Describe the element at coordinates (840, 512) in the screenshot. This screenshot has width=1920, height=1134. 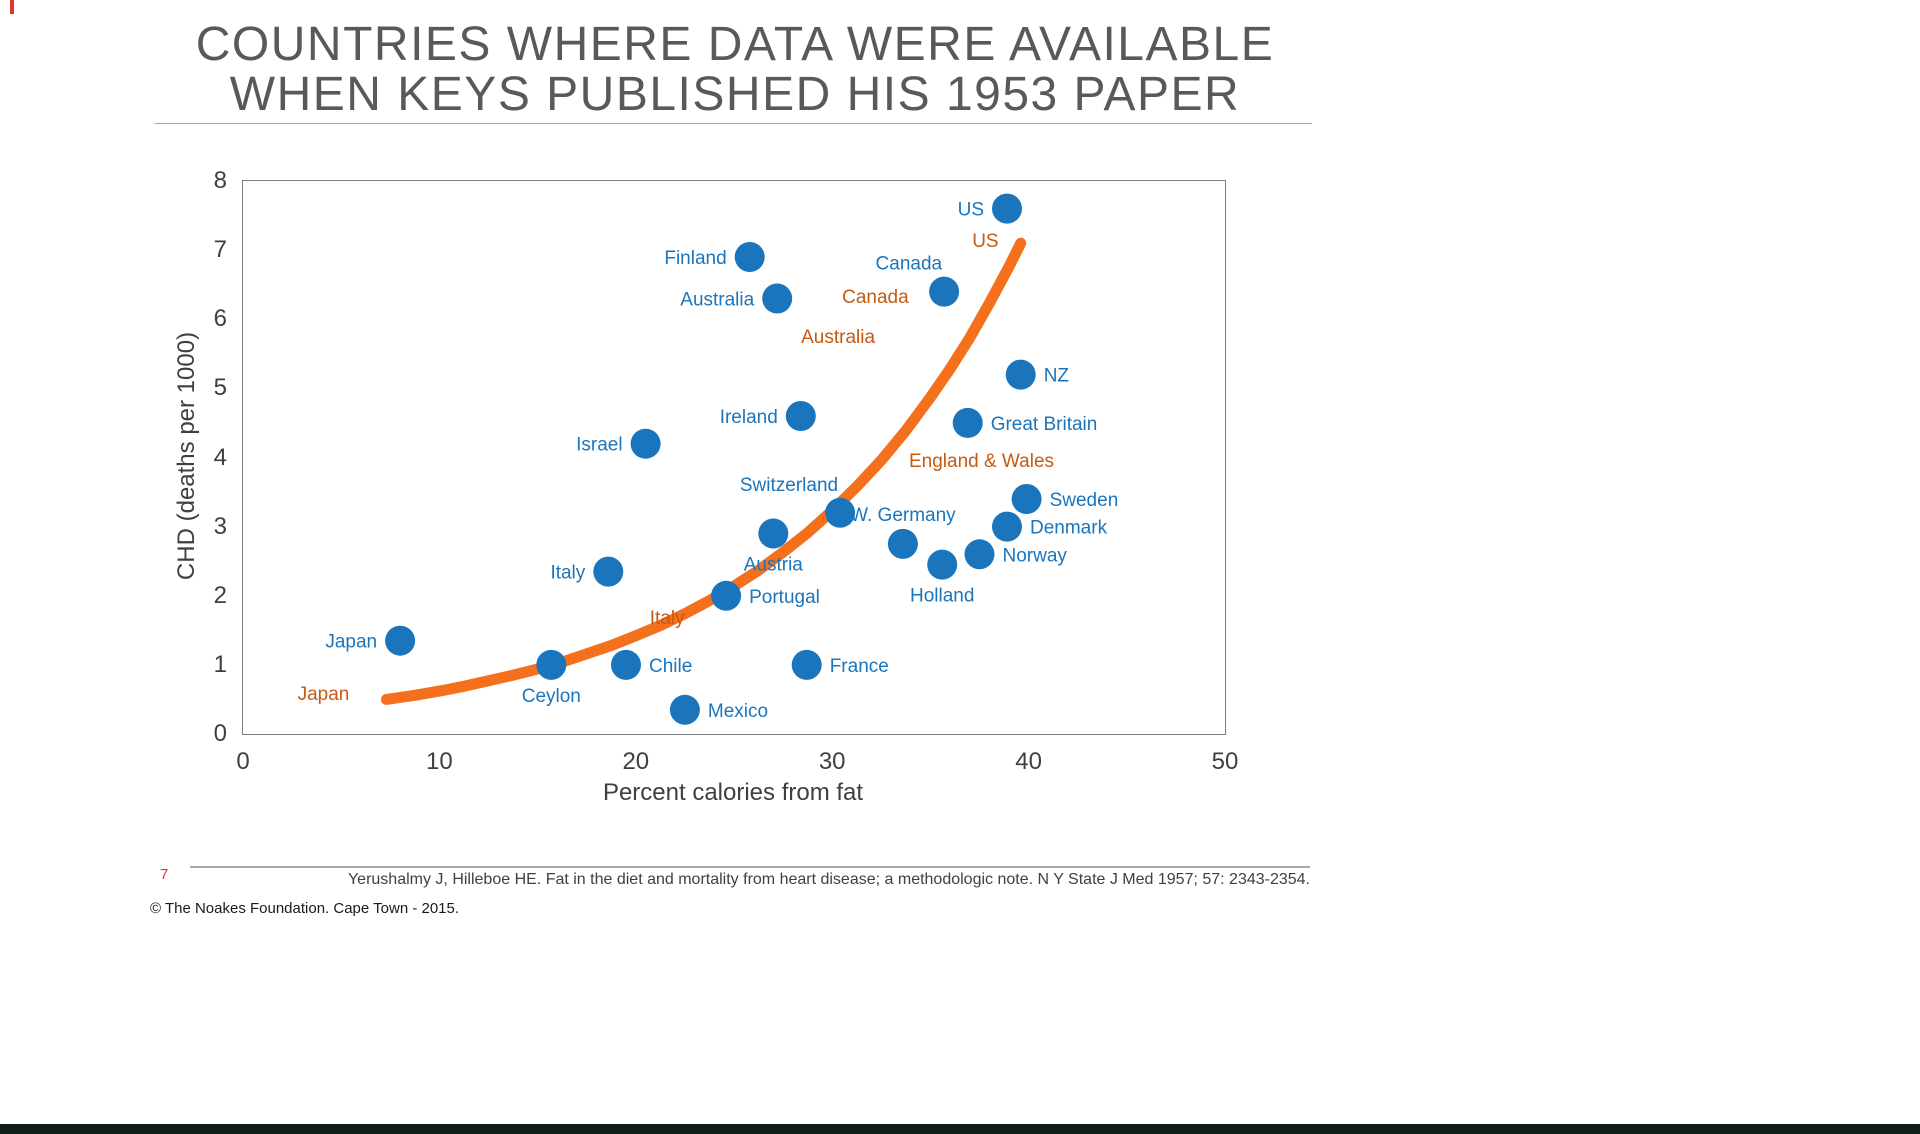
I see `point-switzerland` at that location.